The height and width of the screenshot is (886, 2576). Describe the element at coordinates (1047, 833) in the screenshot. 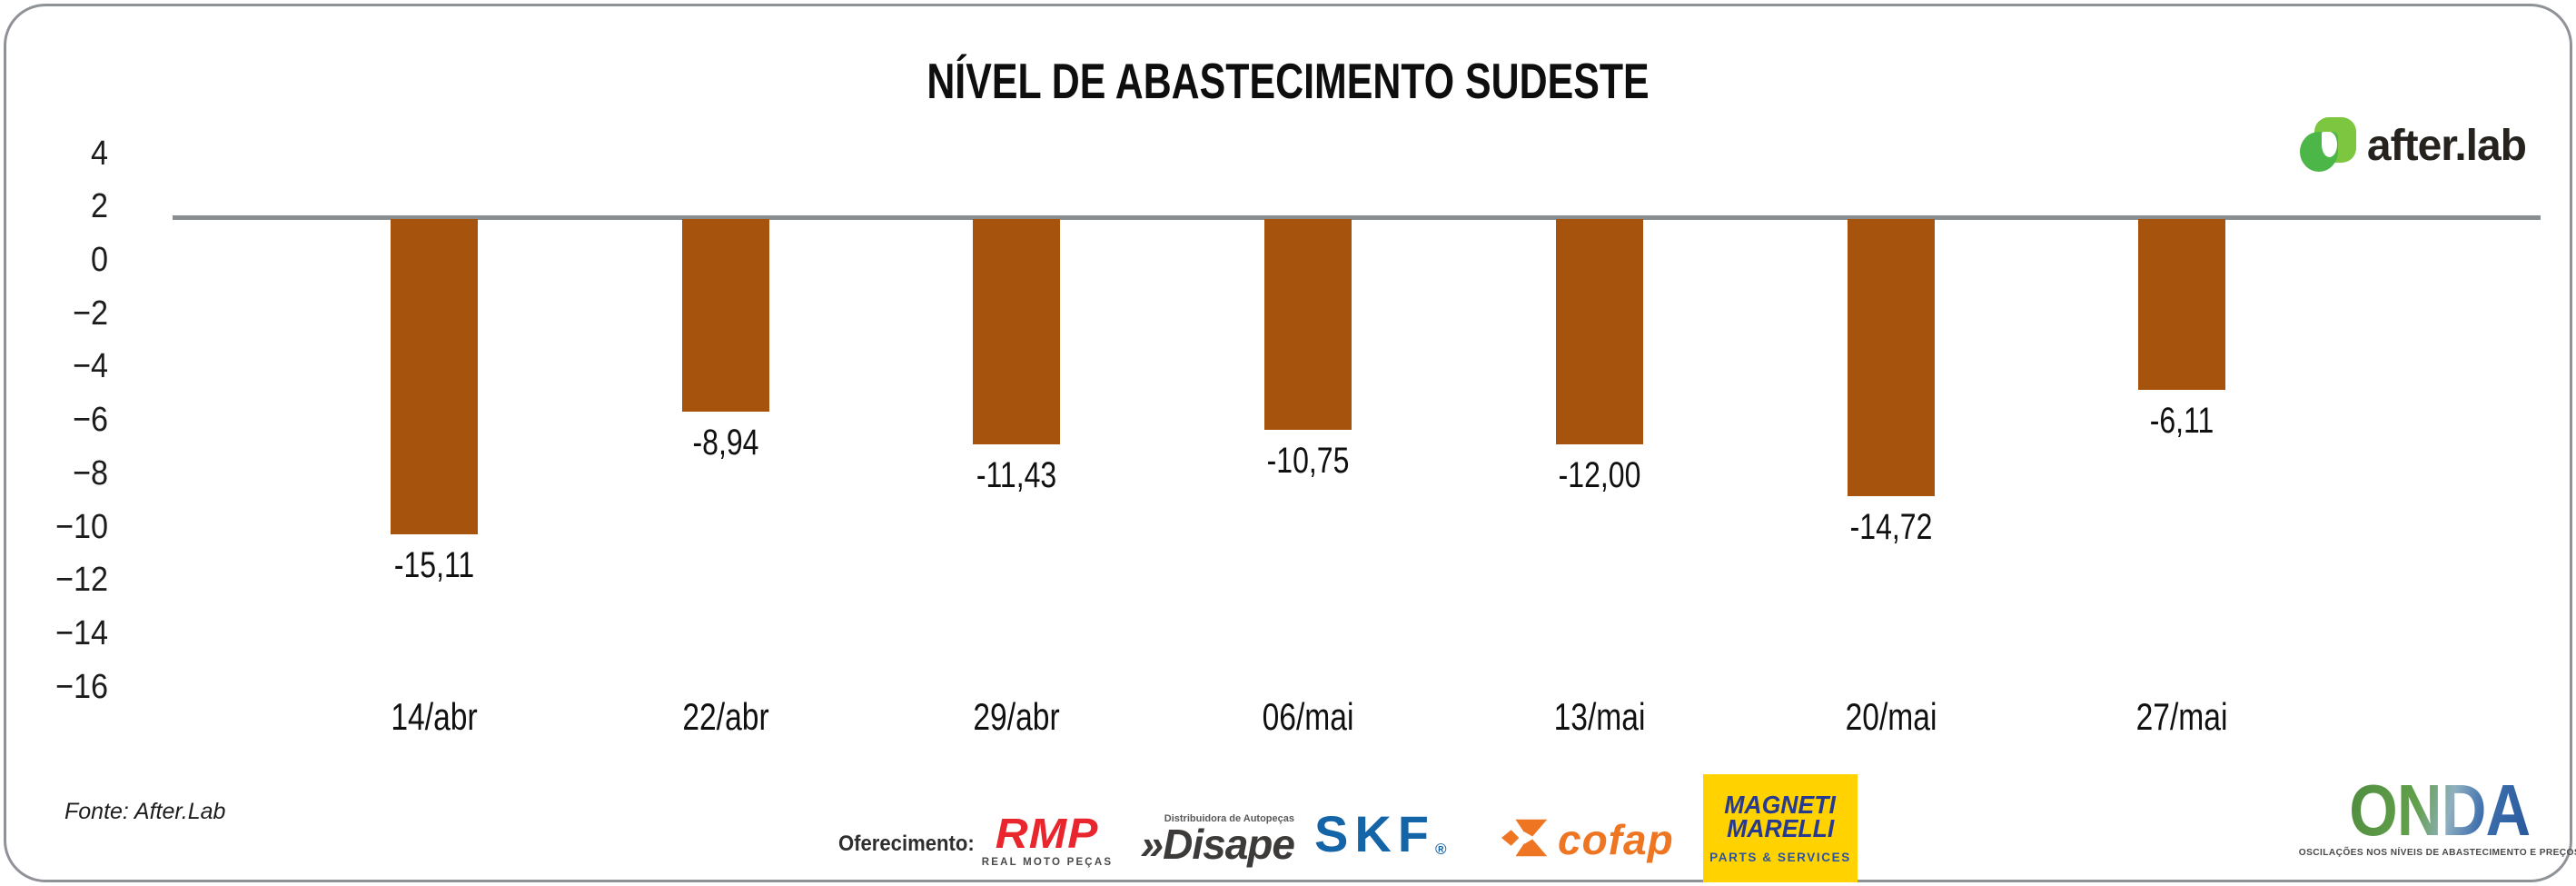

I see `rmp-wordmark: RMP` at that location.